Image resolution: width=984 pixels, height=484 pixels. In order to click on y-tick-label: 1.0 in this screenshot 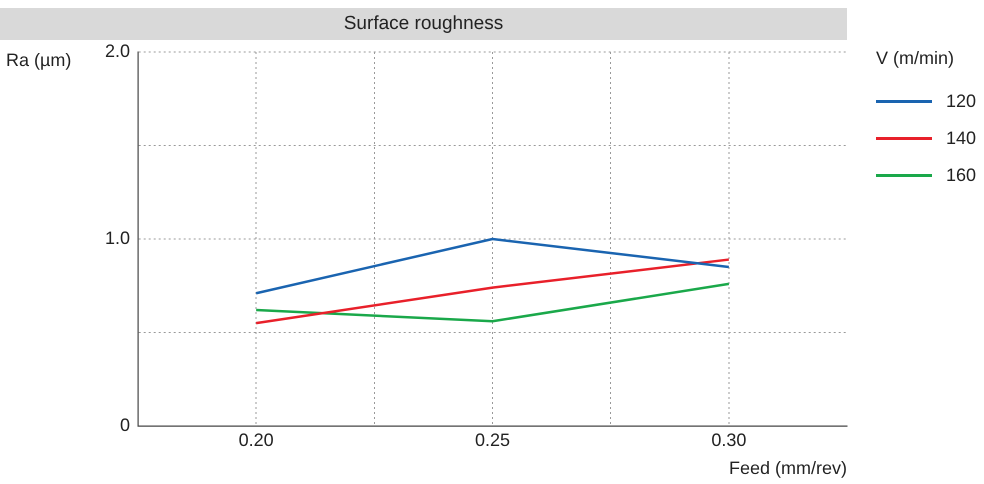, I will do `click(117, 238)`.